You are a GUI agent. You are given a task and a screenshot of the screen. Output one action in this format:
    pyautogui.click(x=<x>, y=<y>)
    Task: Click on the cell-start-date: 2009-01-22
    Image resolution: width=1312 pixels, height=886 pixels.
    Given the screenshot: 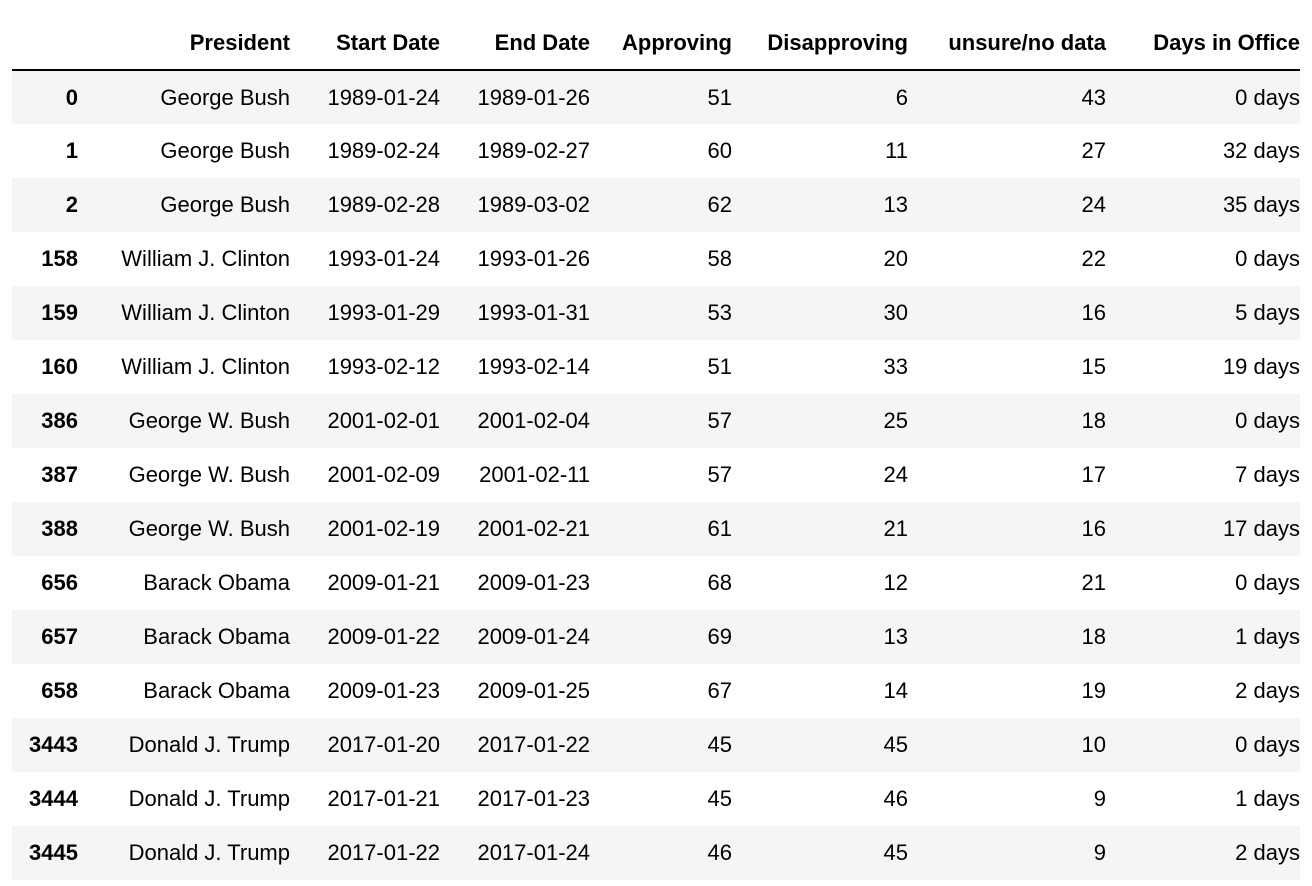 What is the action you would take?
    pyautogui.click(x=383, y=636)
    